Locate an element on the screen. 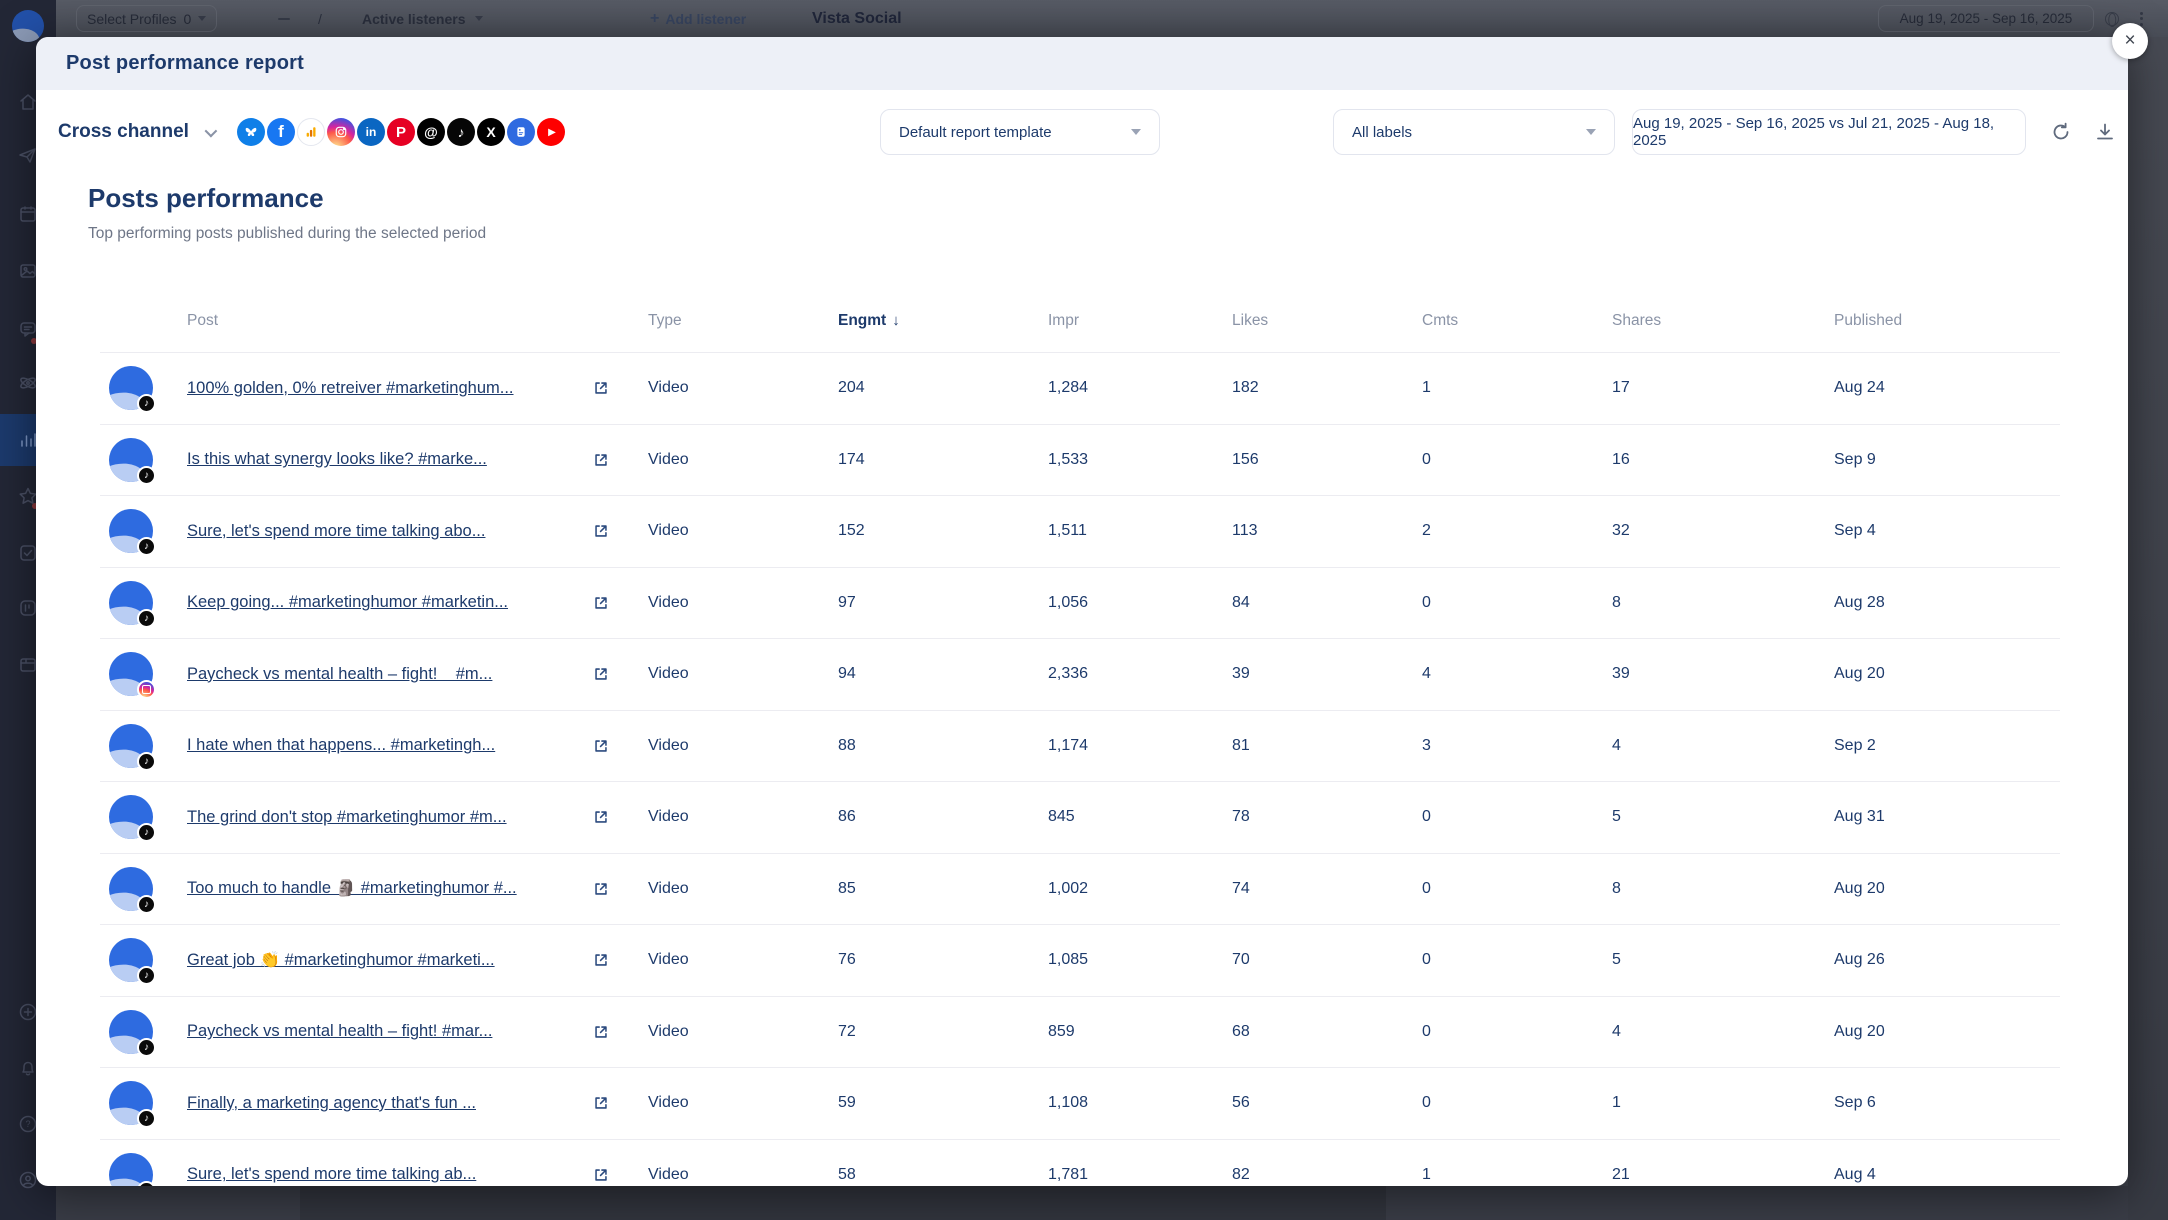  minus-icon is located at coordinates (284, 18).